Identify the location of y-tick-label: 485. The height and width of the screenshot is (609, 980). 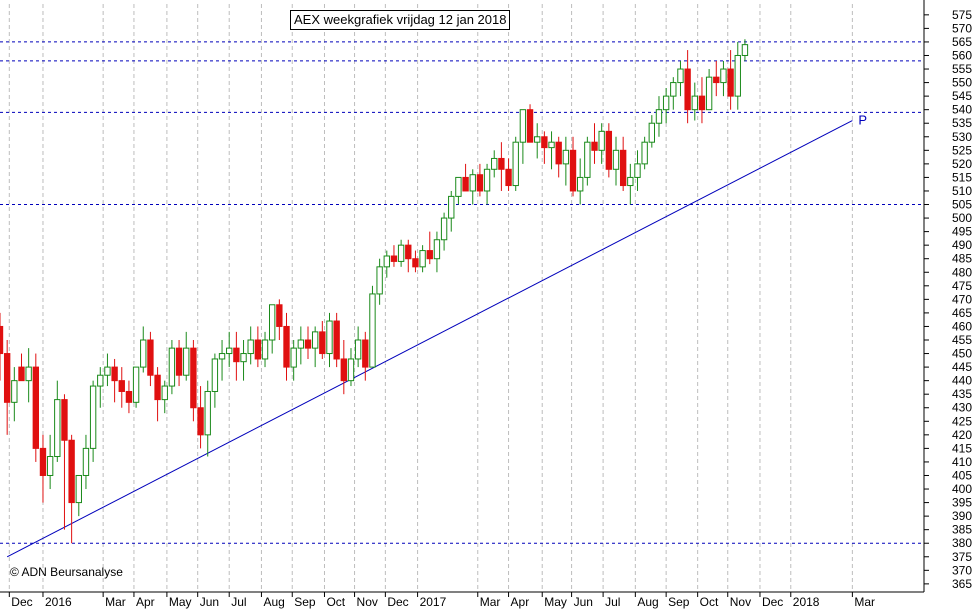
(962, 259).